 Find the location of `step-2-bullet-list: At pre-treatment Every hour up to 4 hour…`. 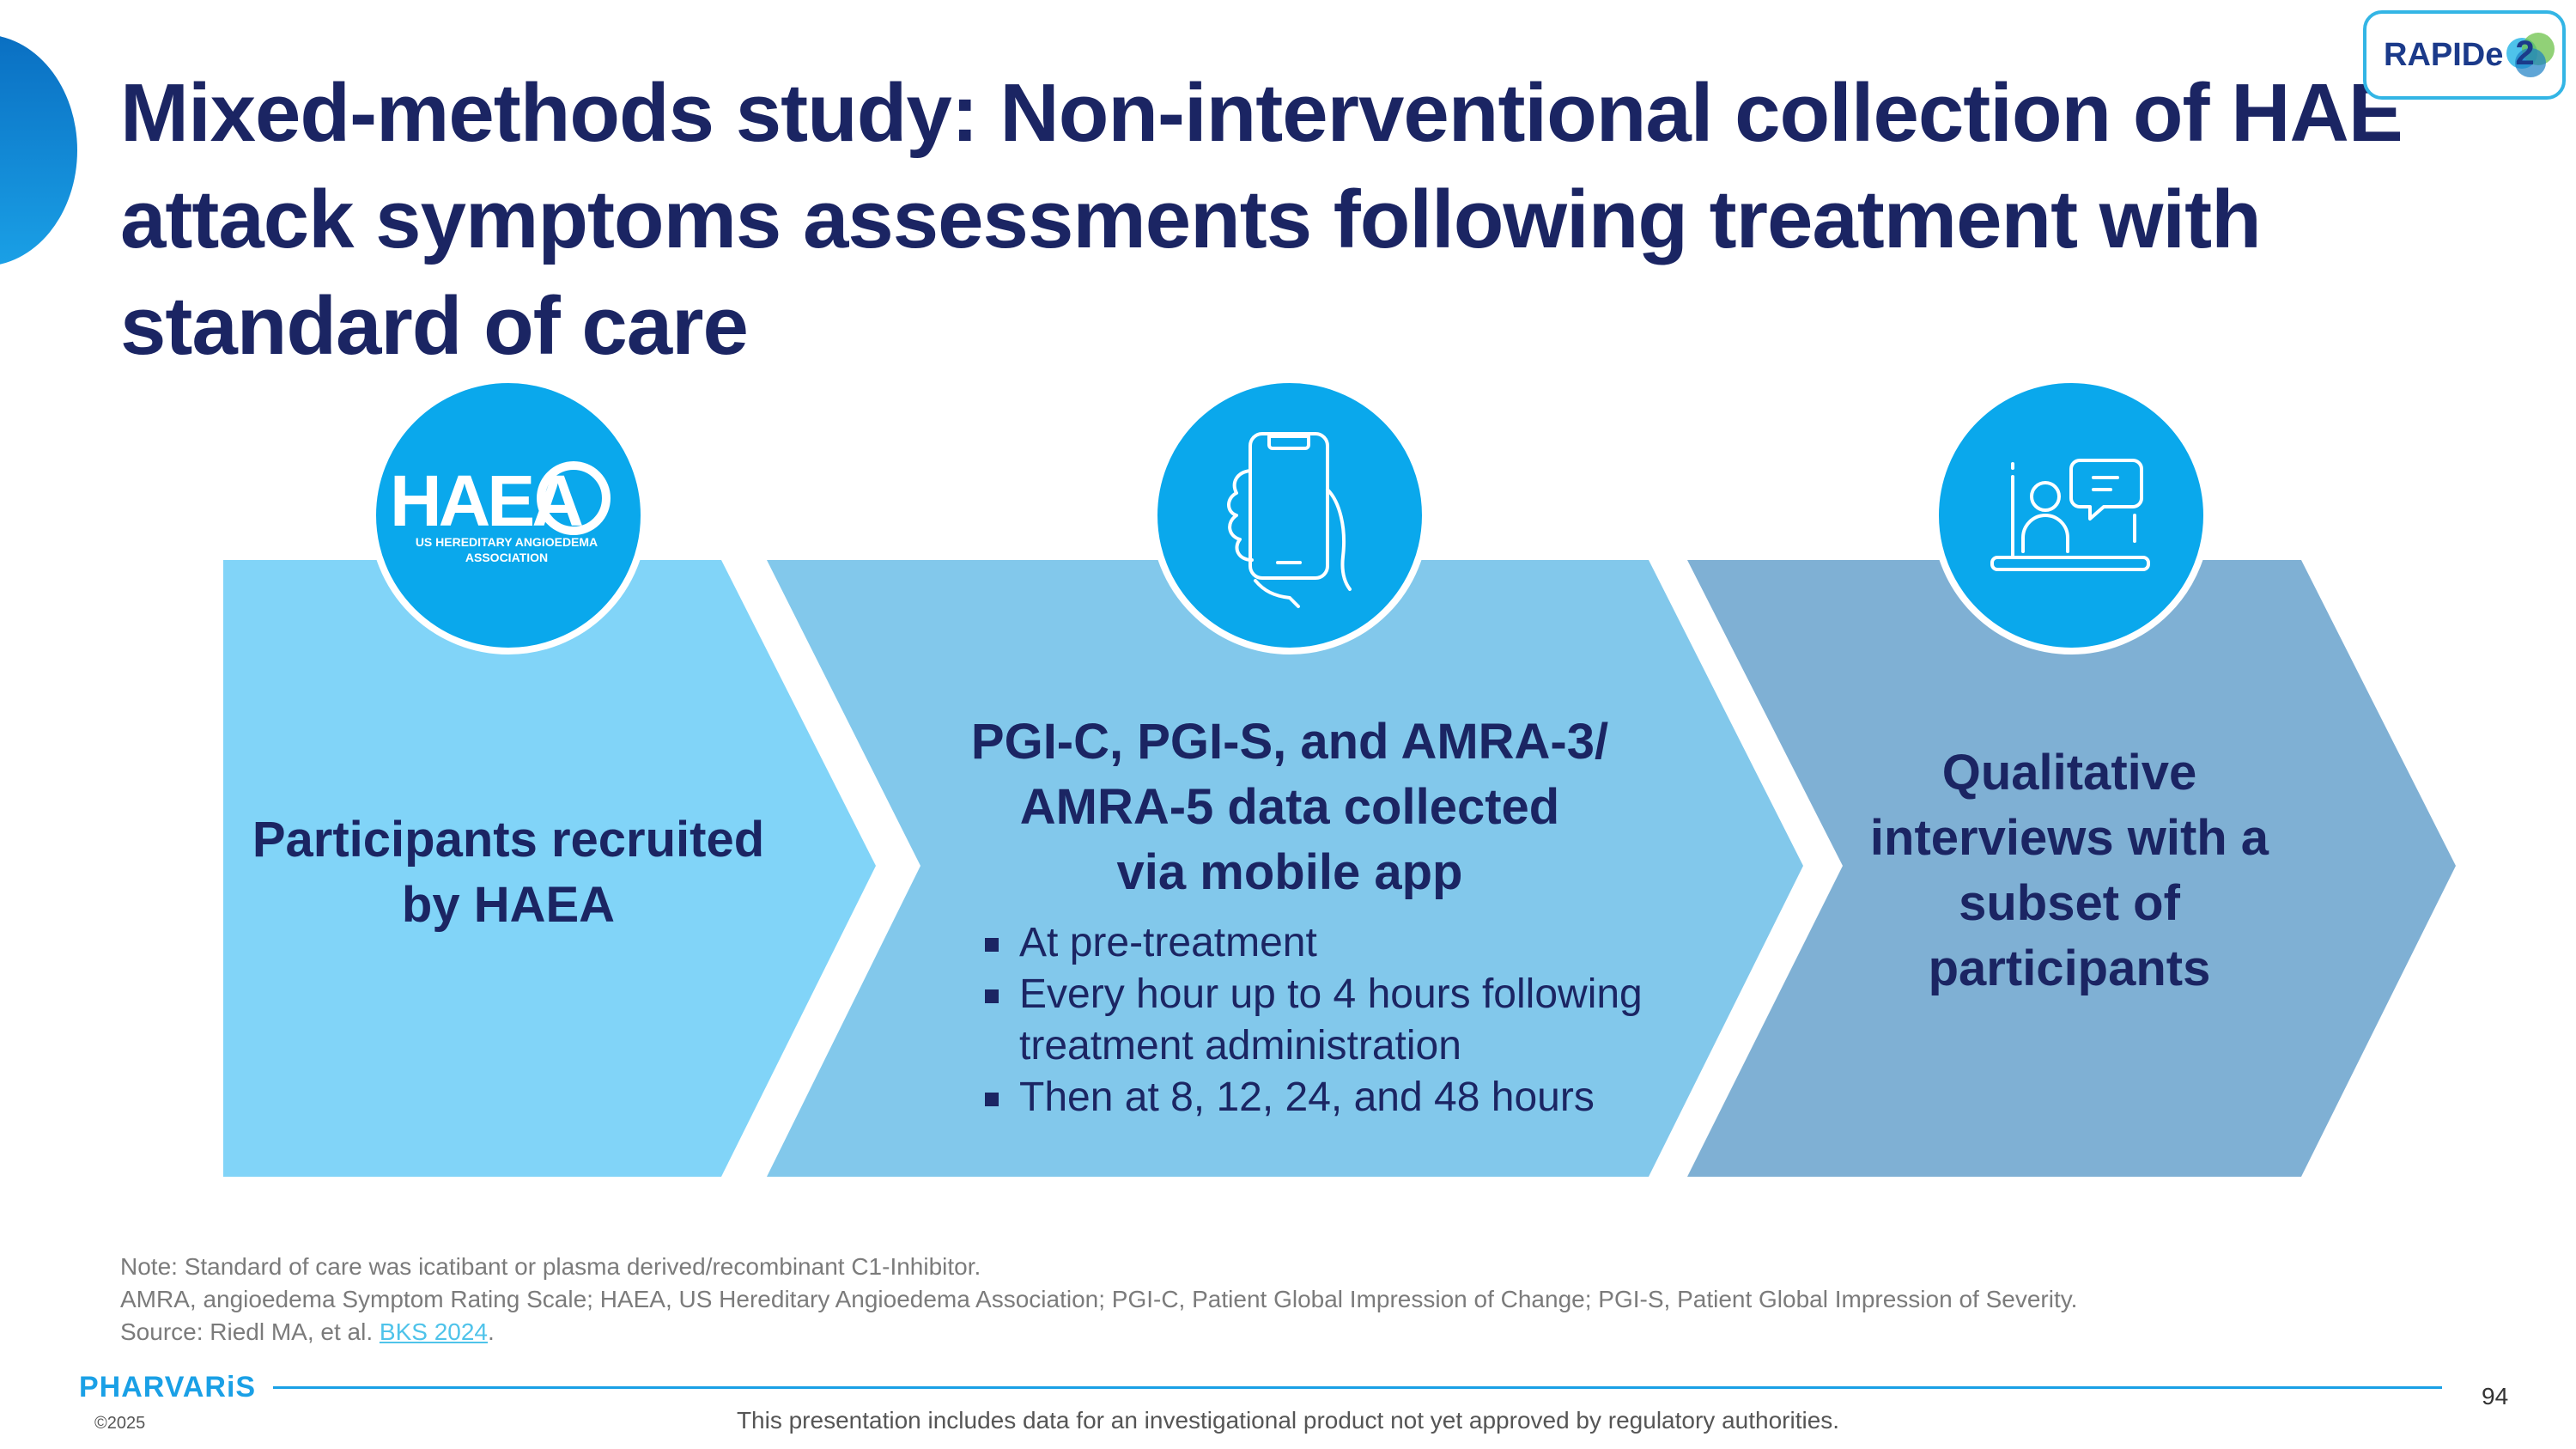

step-2-bullet-list: At pre-treatment Every hour up to 4 hour… is located at coordinates (1327, 1020).